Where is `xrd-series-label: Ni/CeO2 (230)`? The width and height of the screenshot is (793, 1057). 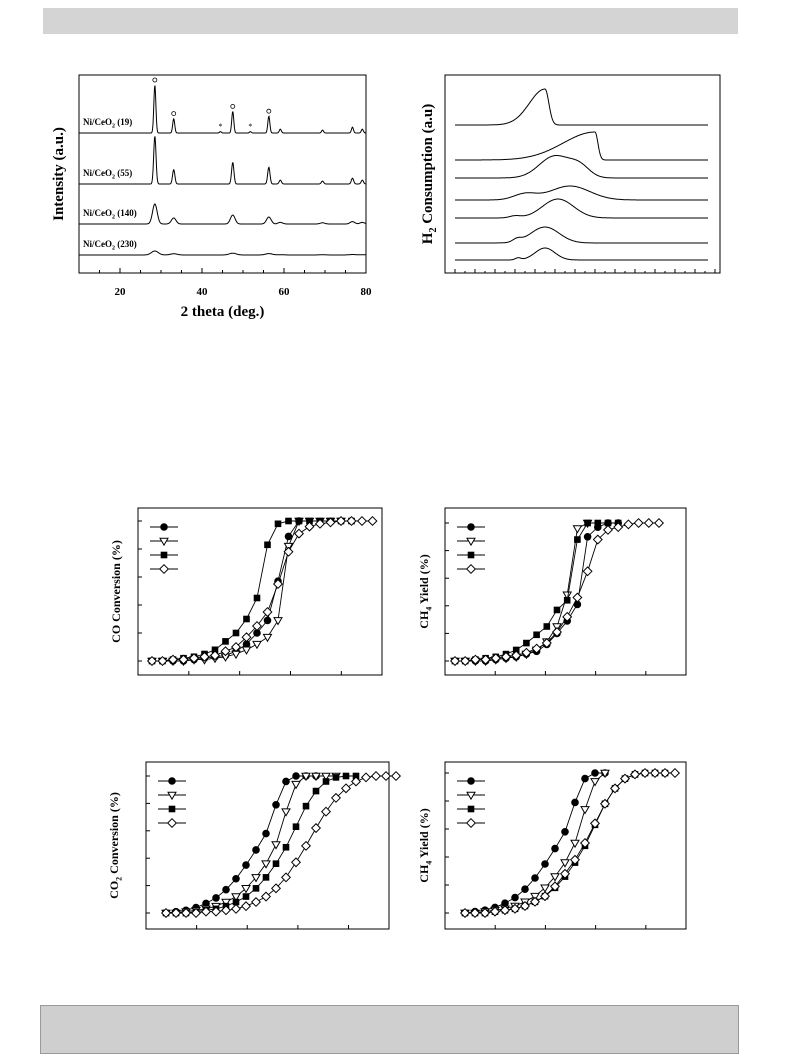 xrd-series-label: Ni/CeO2 (230) is located at coordinates (110, 245).